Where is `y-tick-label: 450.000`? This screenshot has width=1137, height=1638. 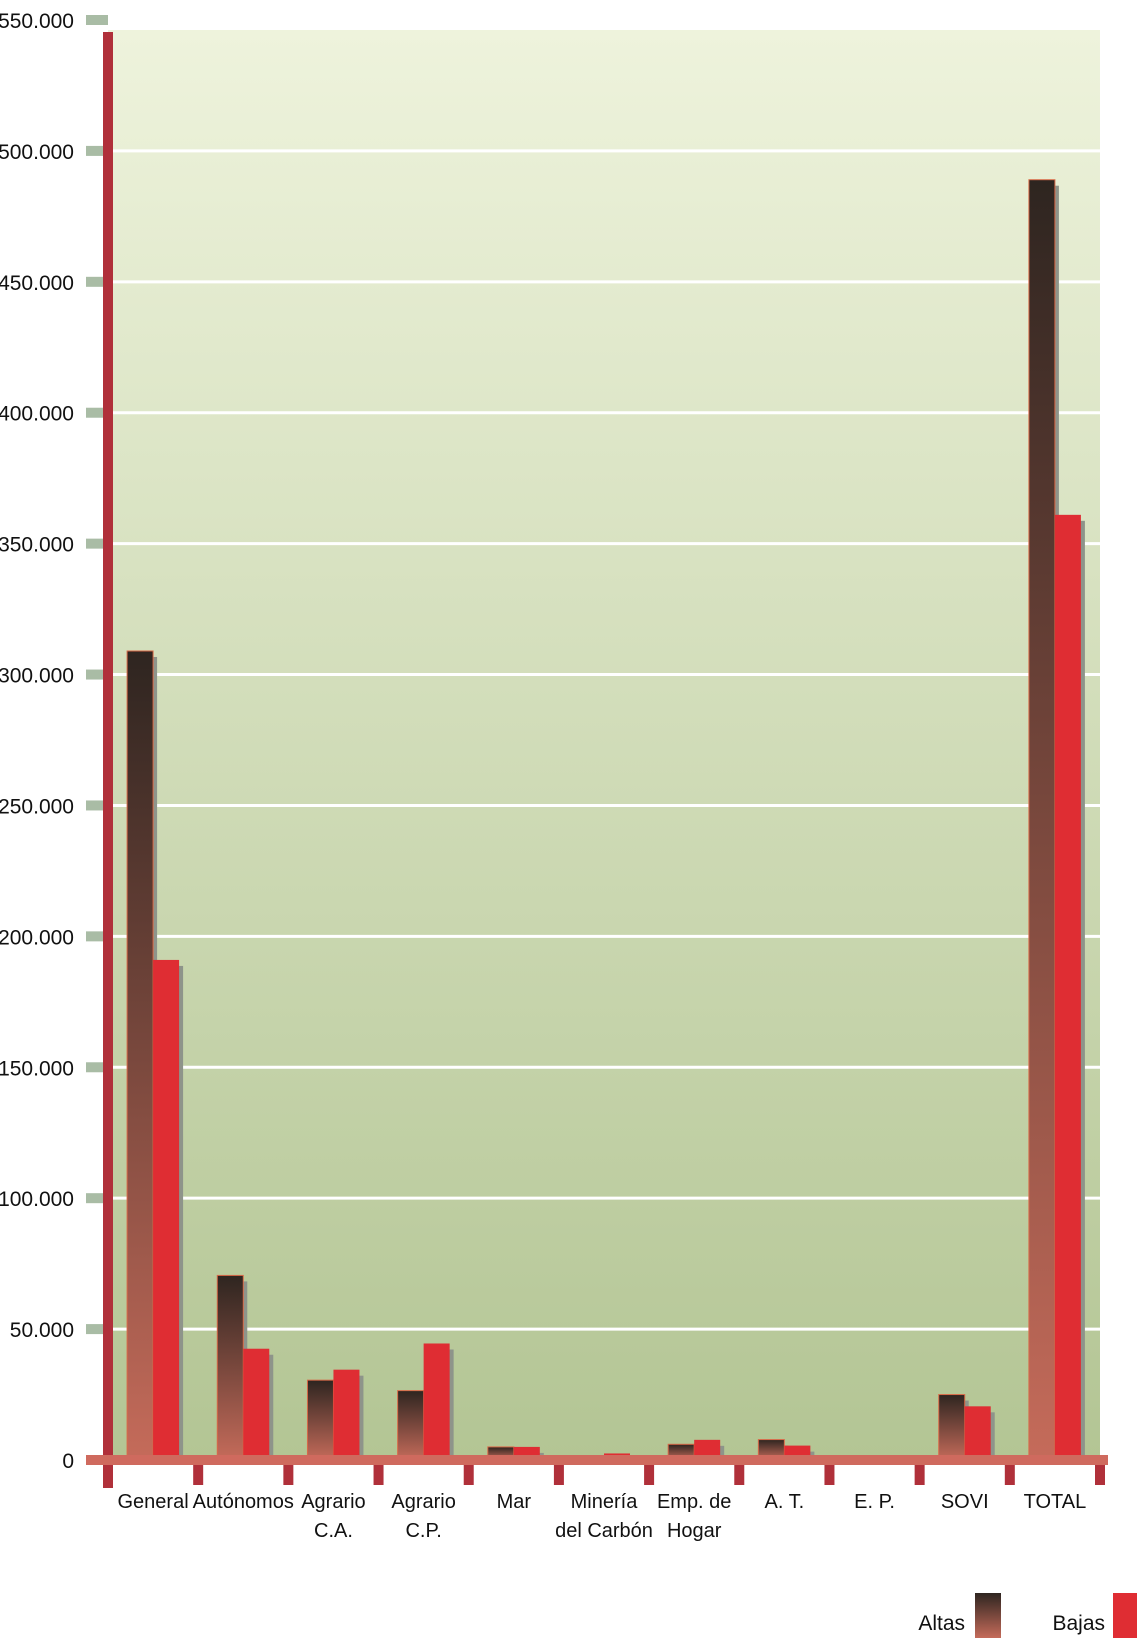 y-tick-label: 450.000 is located at coordinates (37, 283).